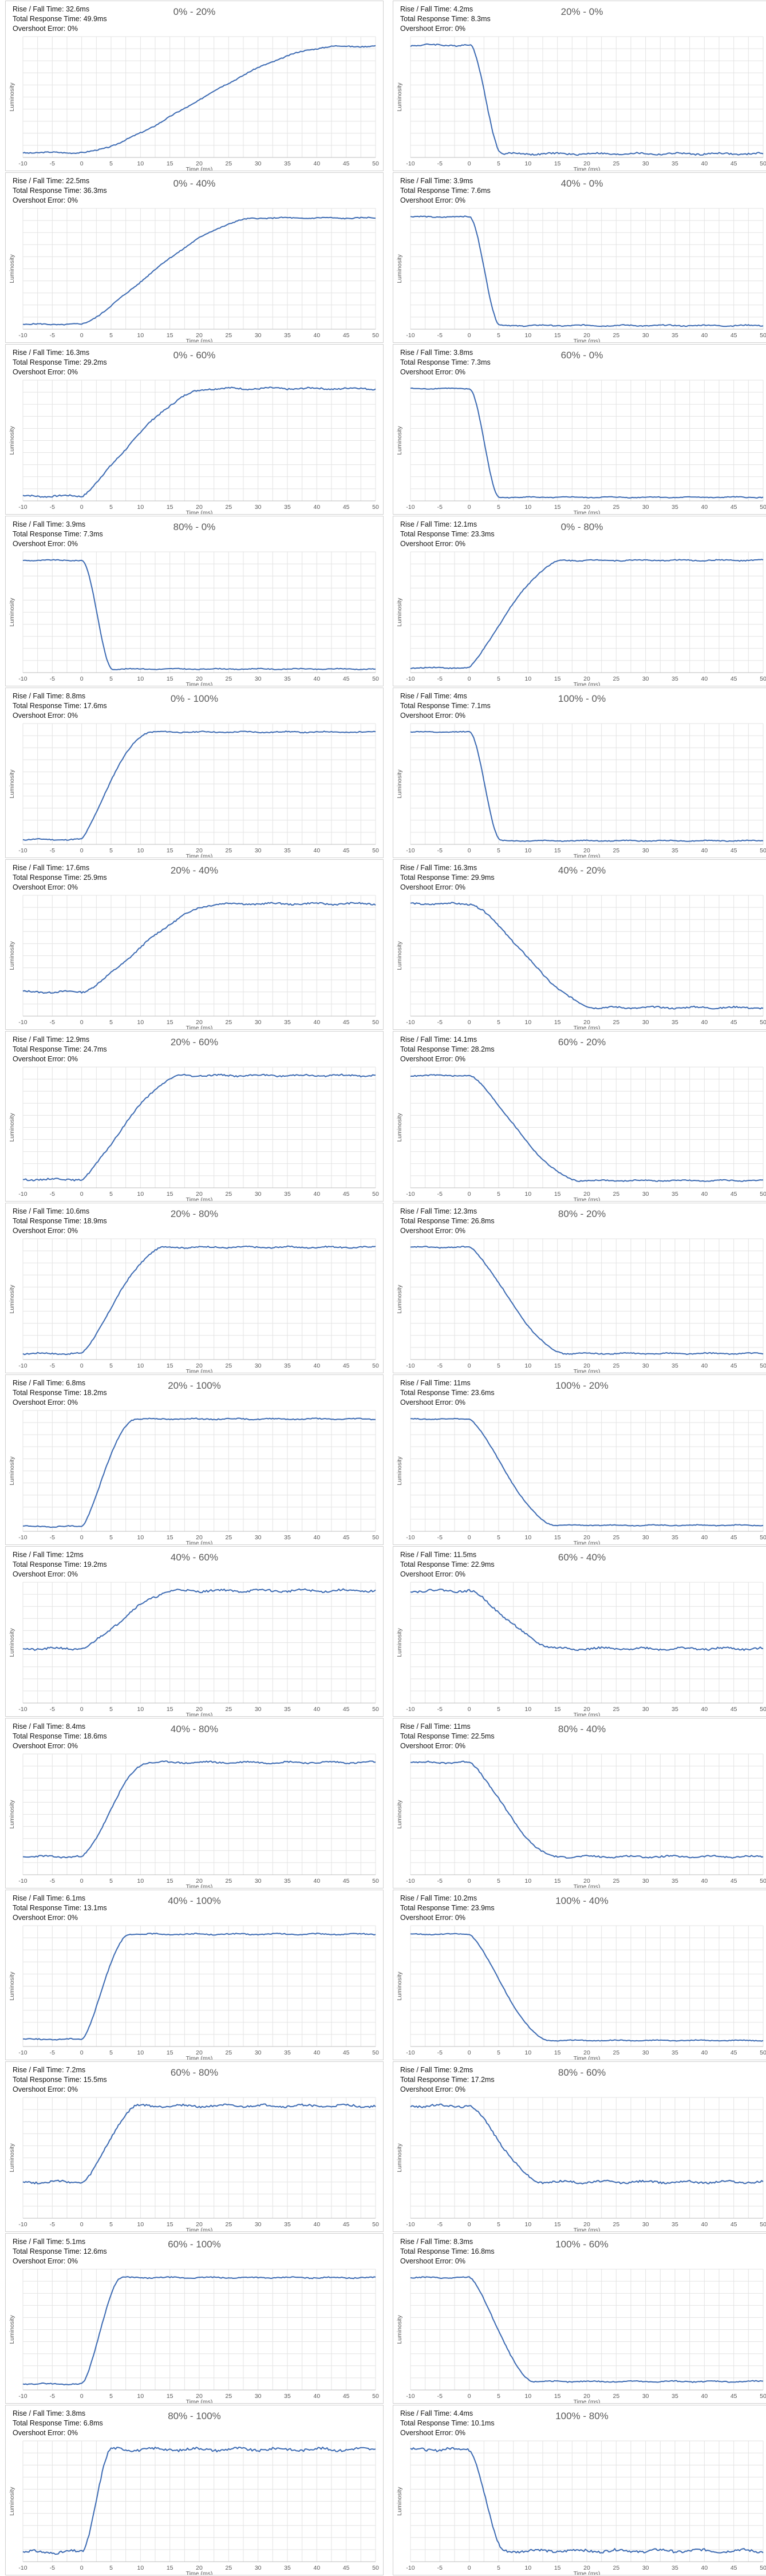 This screenshot has width=766, height=2576. I want to click on chart-title: 100% - 0%, so click(582, 698).